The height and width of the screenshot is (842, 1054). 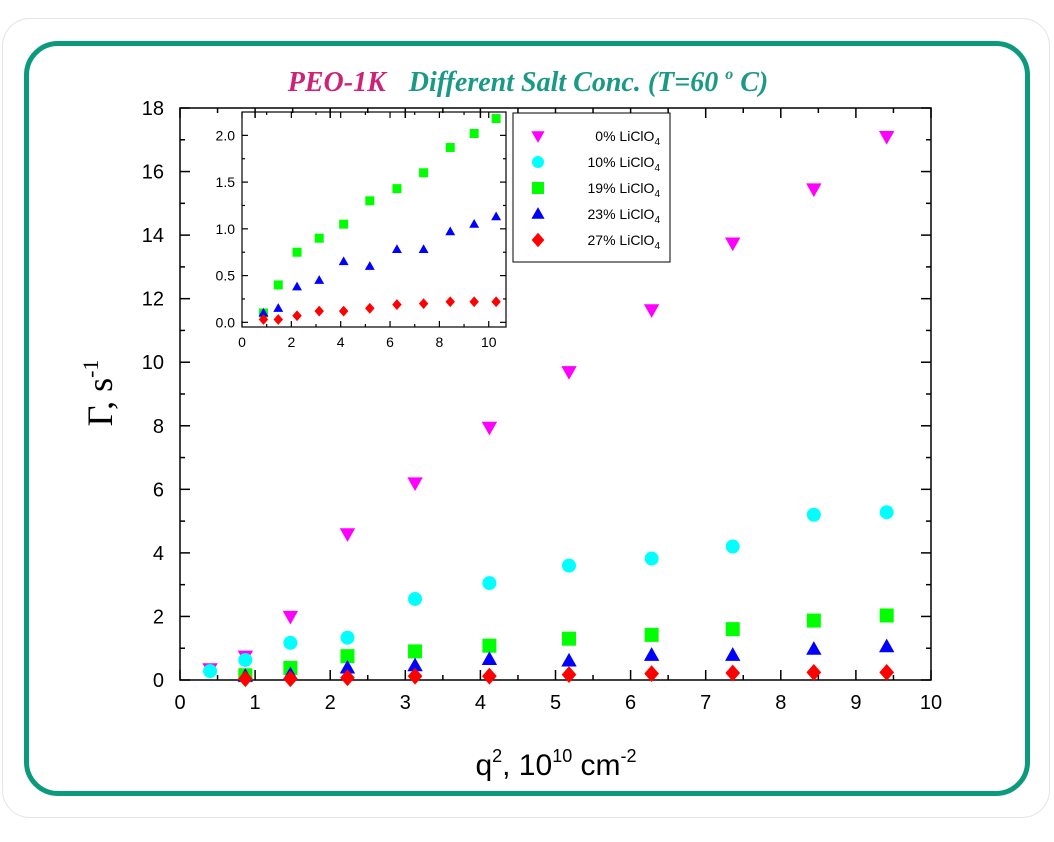 I want to click on main-y-tick-label: 2, so click(x=158, y=617).